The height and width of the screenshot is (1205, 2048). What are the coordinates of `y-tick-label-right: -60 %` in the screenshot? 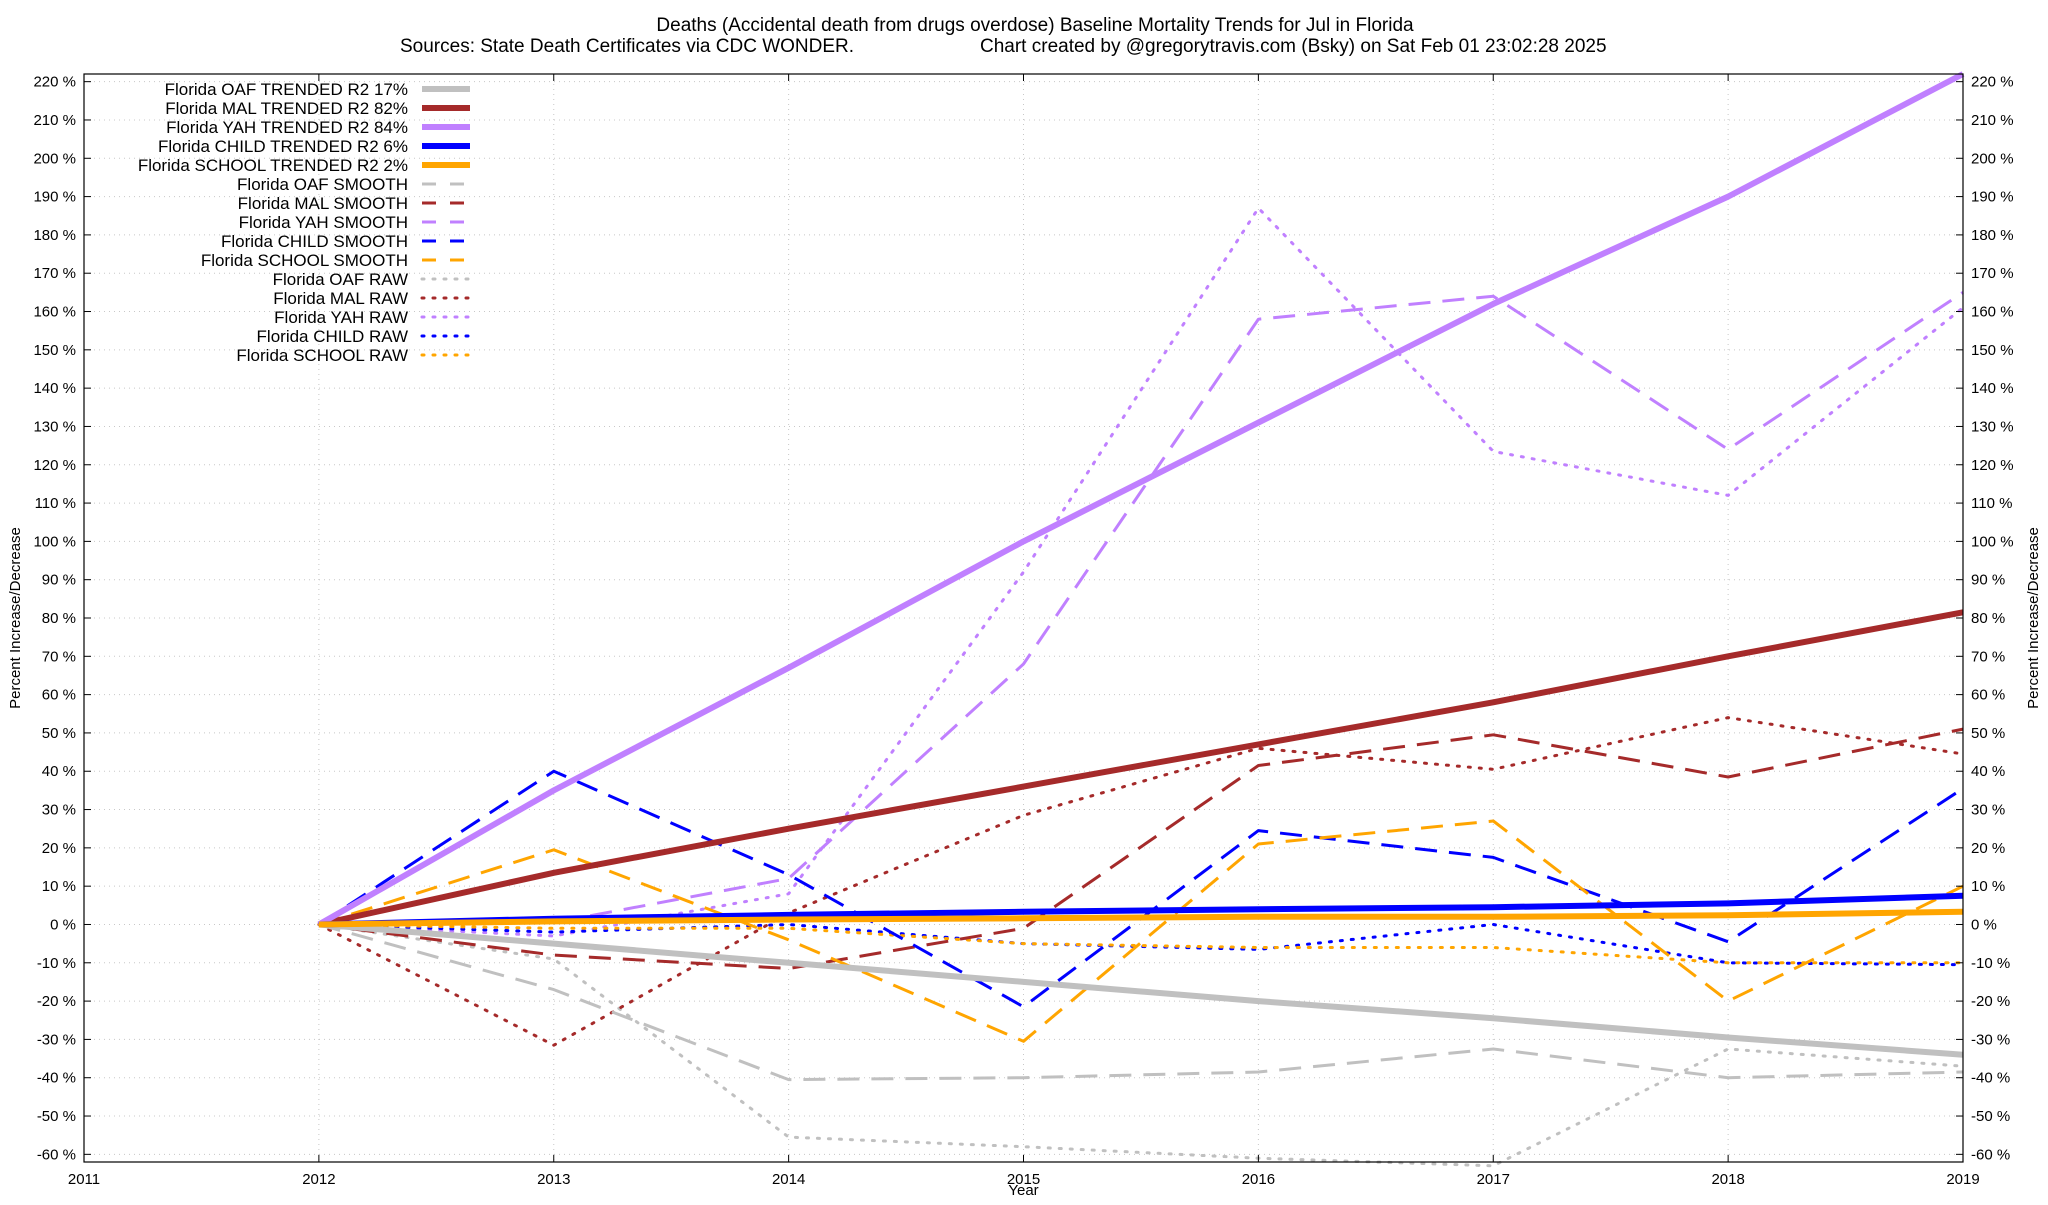 It's located at (1990, 1154).